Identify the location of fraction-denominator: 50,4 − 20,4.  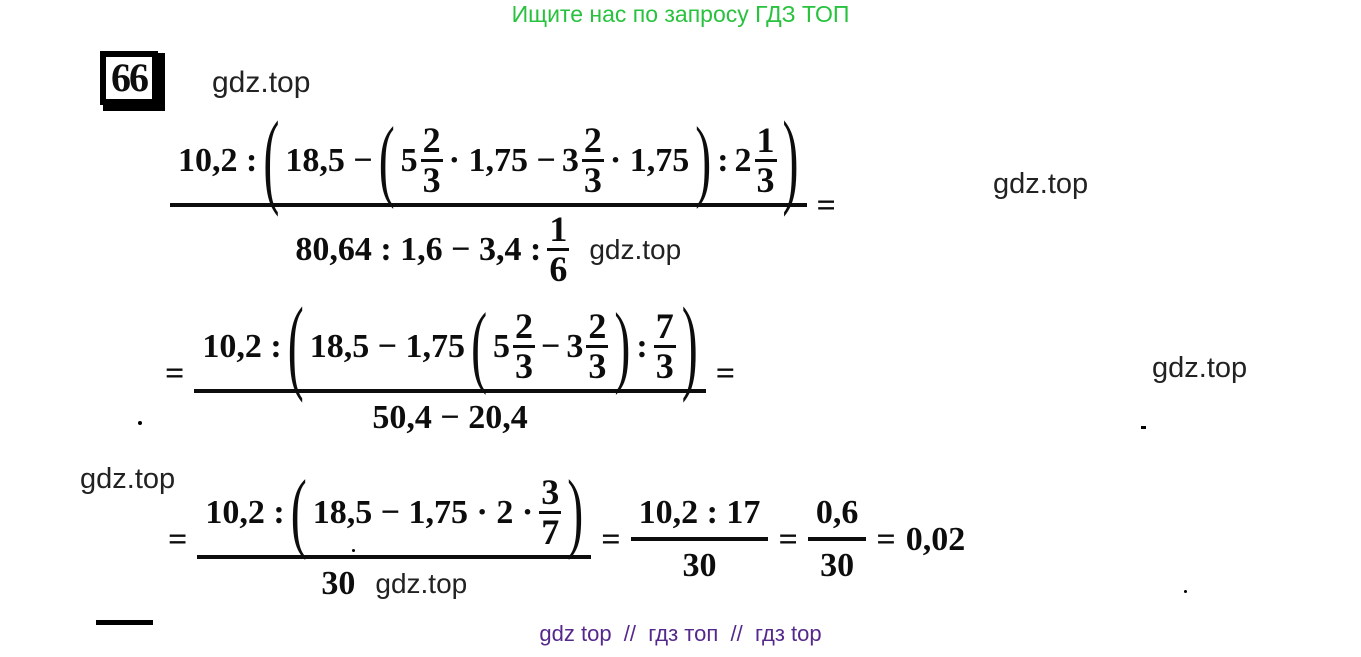
(449, 417).